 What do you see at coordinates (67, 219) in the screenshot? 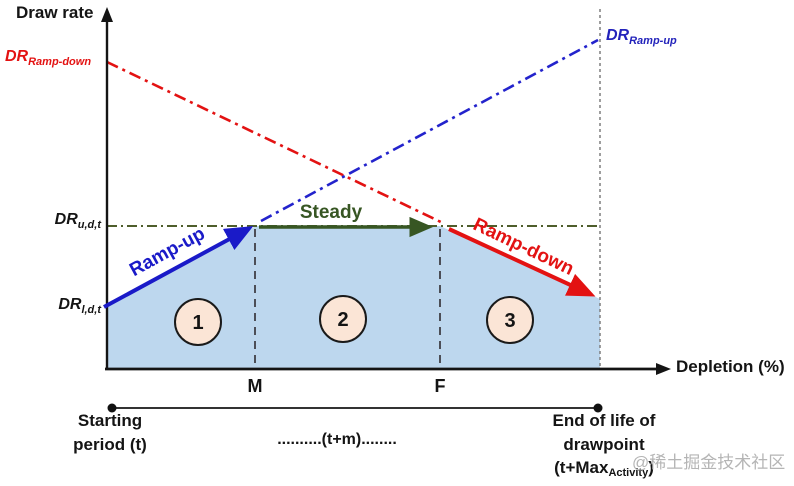
I see `dr-upper-base: DR` at bounding box center [67, 219].